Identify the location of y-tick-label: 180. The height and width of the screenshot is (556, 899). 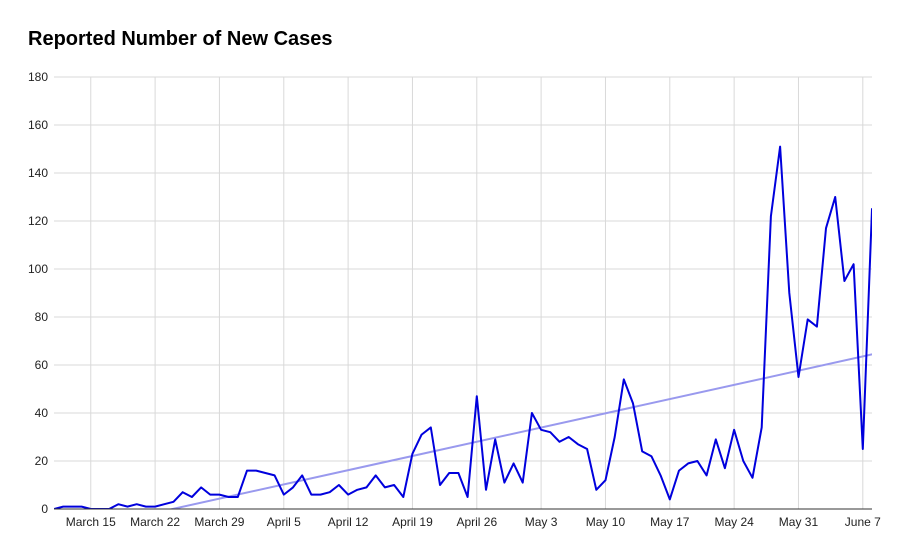
(38, 77).